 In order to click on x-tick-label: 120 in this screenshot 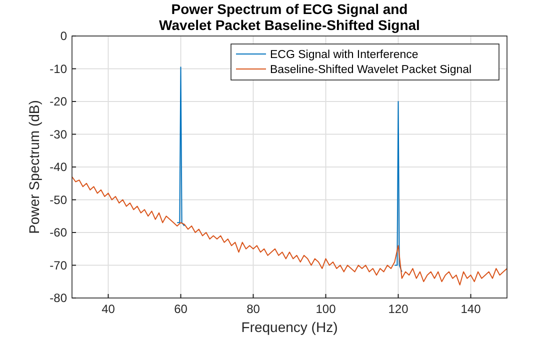, I will do `click(398, 309)`.